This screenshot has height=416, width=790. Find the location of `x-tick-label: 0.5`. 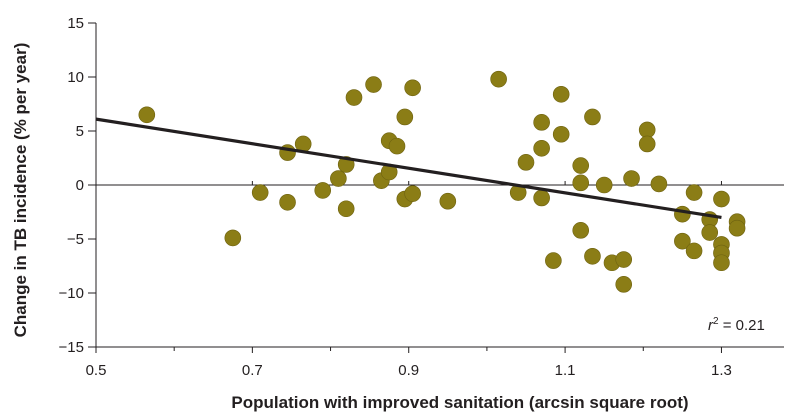

x-tick-label: 0.5 is located at coordinates (96, 370).